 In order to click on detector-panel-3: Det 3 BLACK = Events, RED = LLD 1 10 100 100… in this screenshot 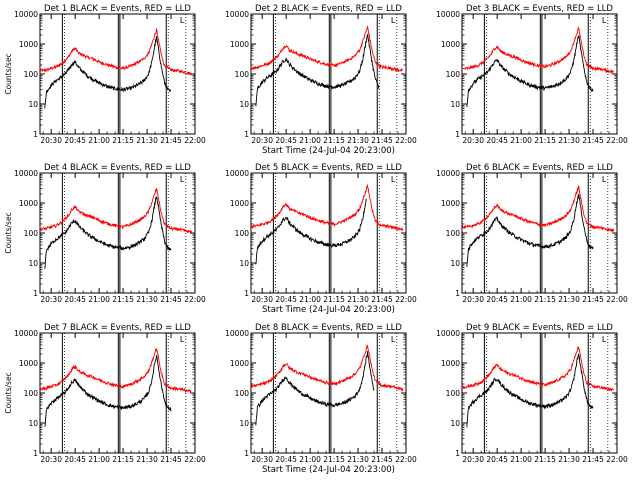, I will do `click(532, 74)`.